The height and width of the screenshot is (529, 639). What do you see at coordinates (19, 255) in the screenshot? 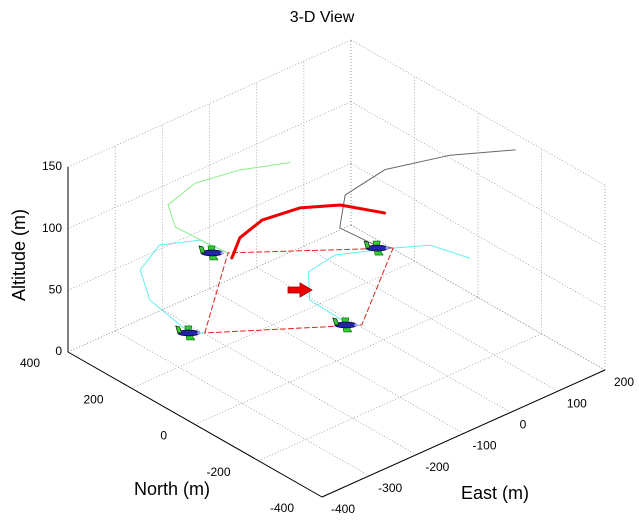
I see `z-axis-label: Altitude (m)` at bounding box center [19, 255].